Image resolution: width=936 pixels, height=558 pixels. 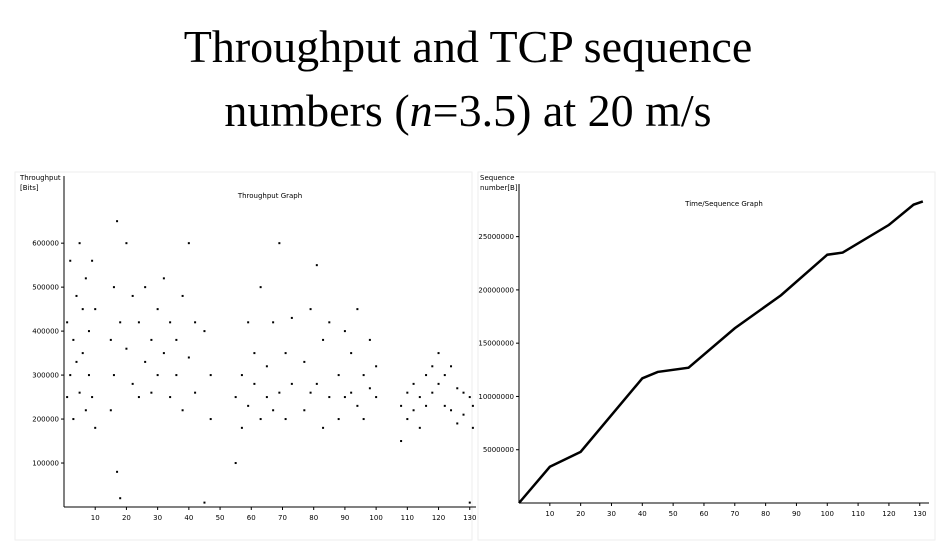 What do you see at coordinates (572, 110) in the screenshot?
I see `title-part: =3.5) at 20 m/s` at bounding box center [572, 110].